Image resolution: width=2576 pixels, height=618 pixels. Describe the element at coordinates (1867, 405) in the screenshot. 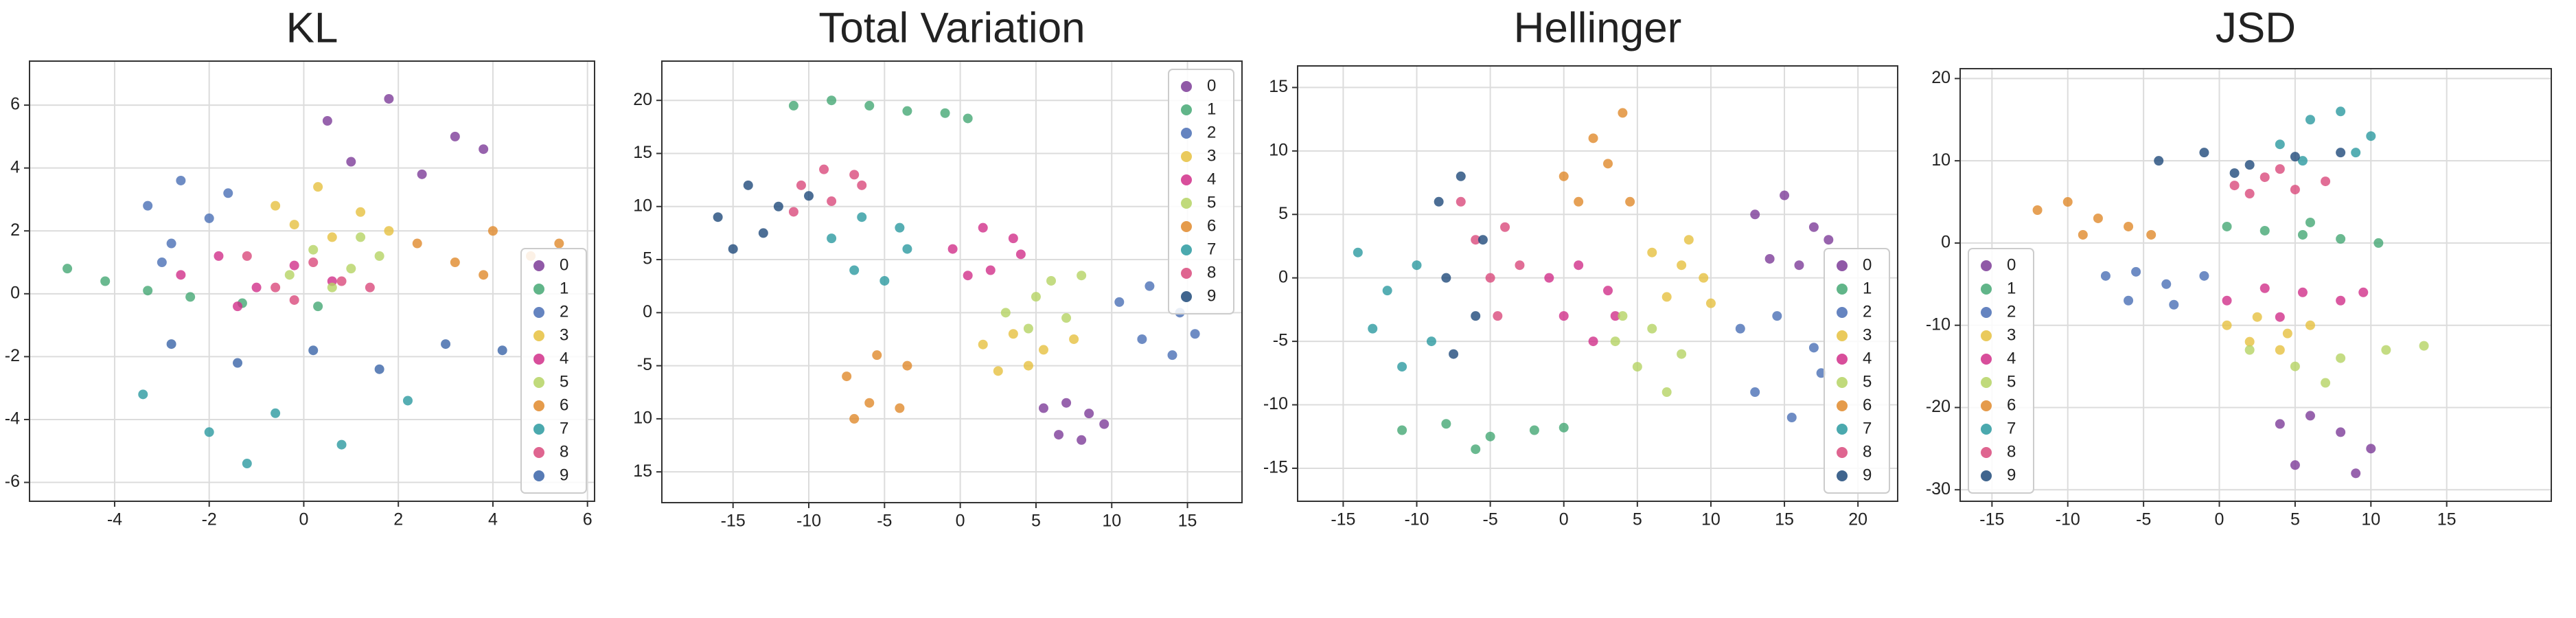

I see `legend-label: 6` at that location.